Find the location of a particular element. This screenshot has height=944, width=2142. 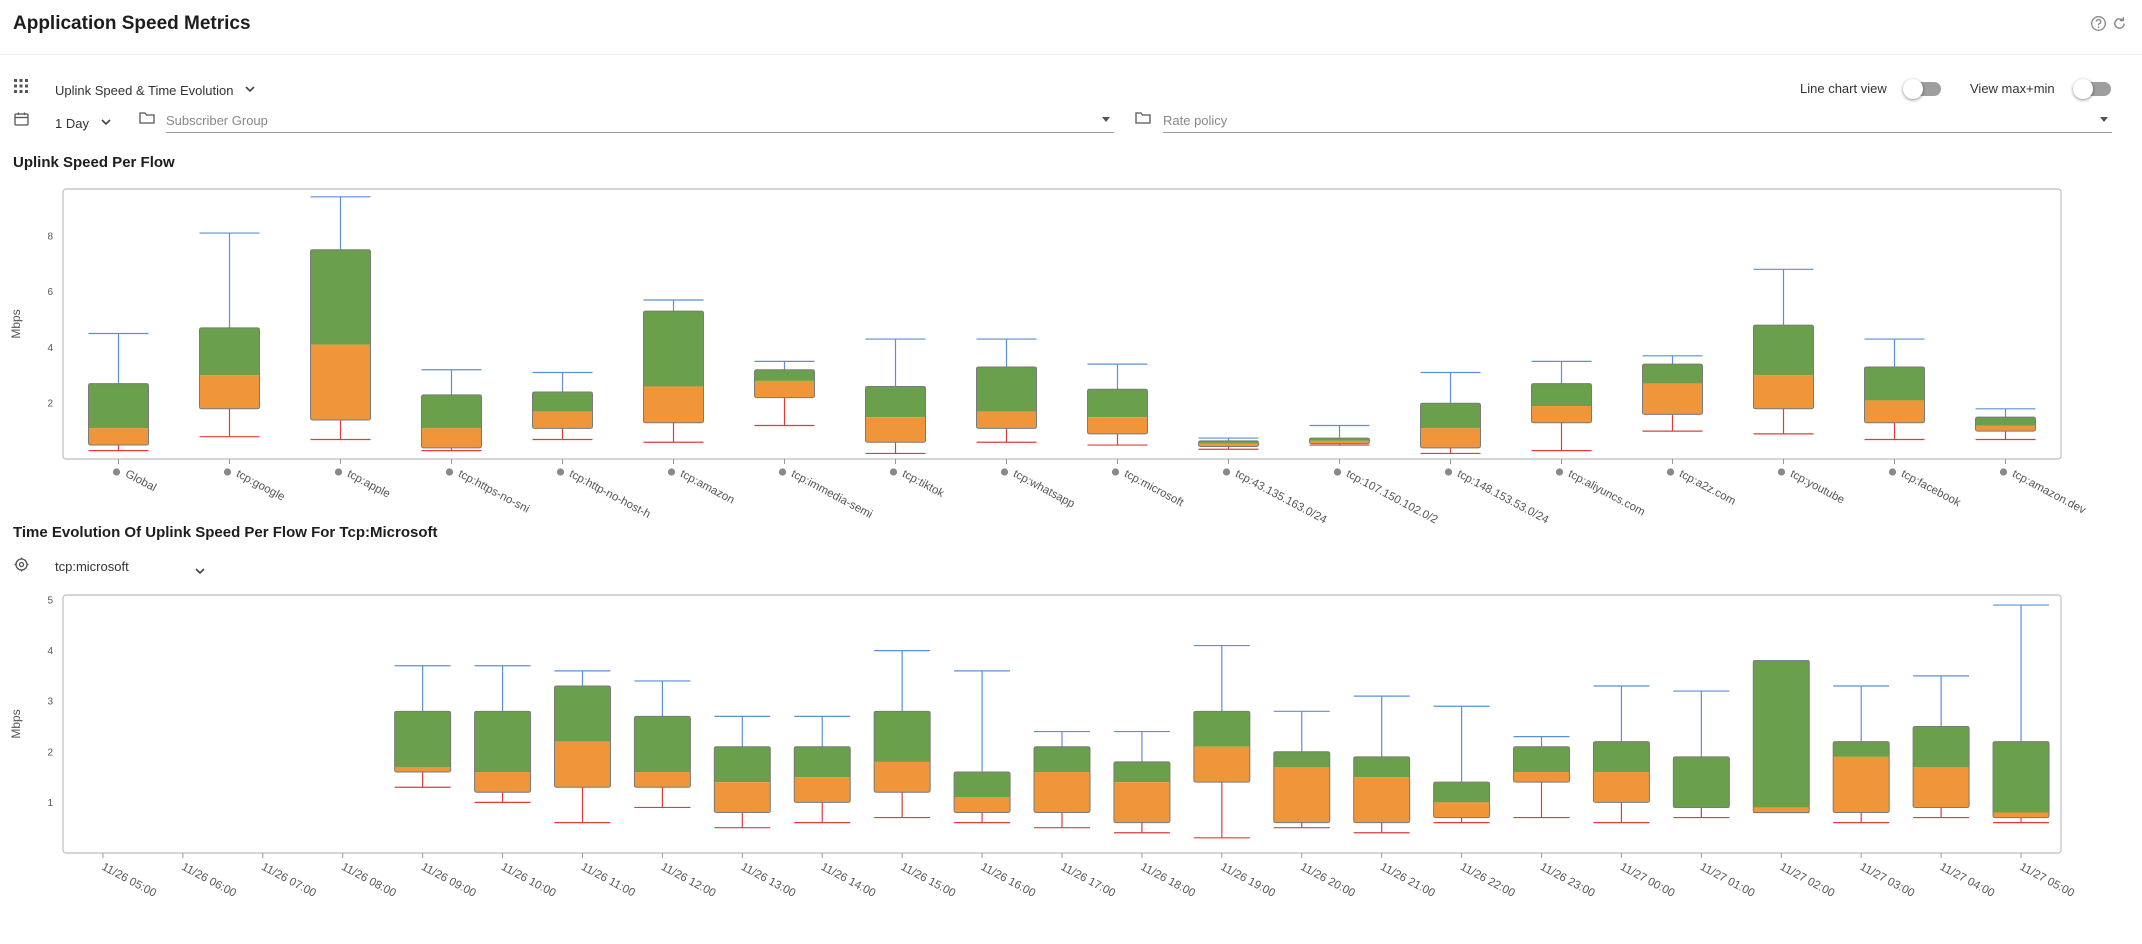

help-icon is located at coordinates (2098, 26).